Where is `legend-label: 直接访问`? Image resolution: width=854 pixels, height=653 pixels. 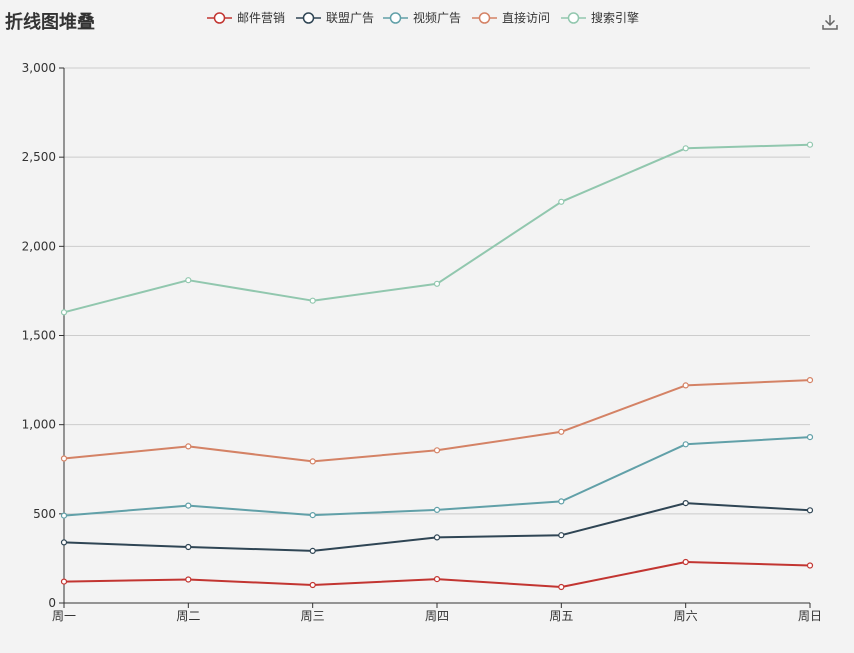 legend-label: 直接访问 is located at coordinates (526, 17).